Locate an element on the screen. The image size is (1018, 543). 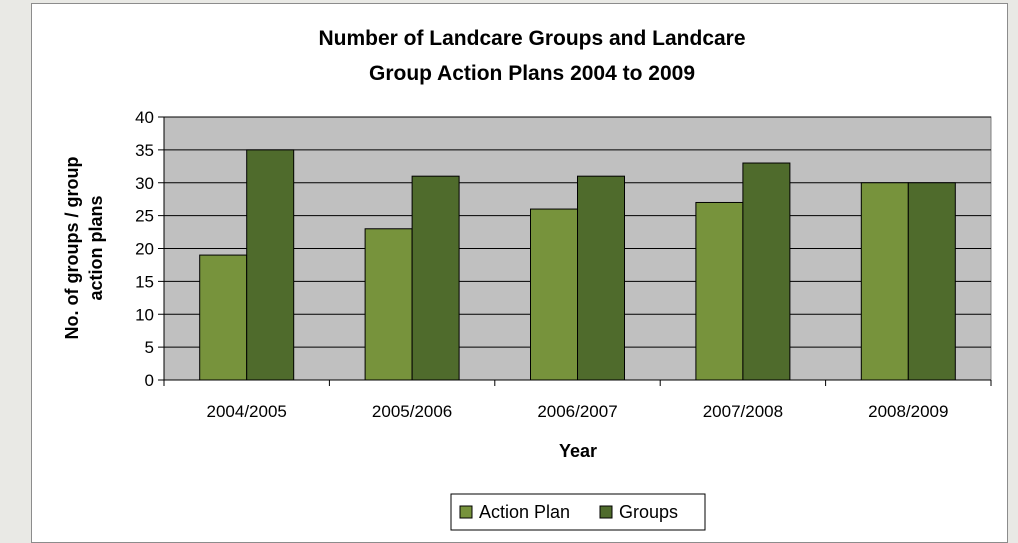
legend-swatch-groups is located at coordinates (606, 512).